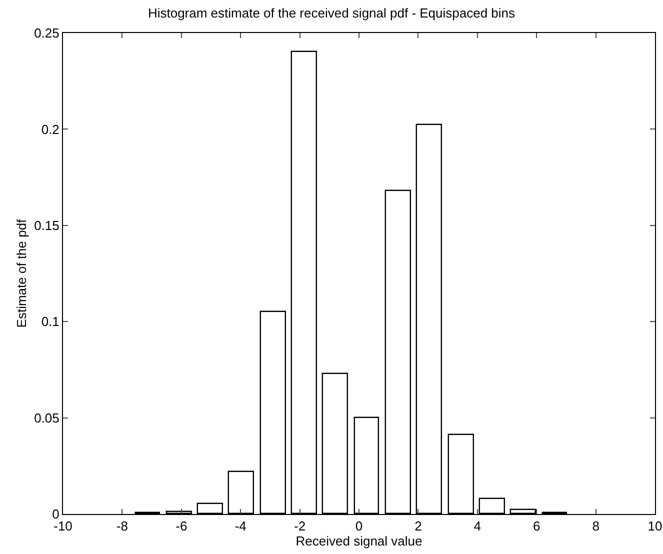 This screenshot has width=663, height=554. I want to click on y-tick-label: 0.1, so click(50, 322).